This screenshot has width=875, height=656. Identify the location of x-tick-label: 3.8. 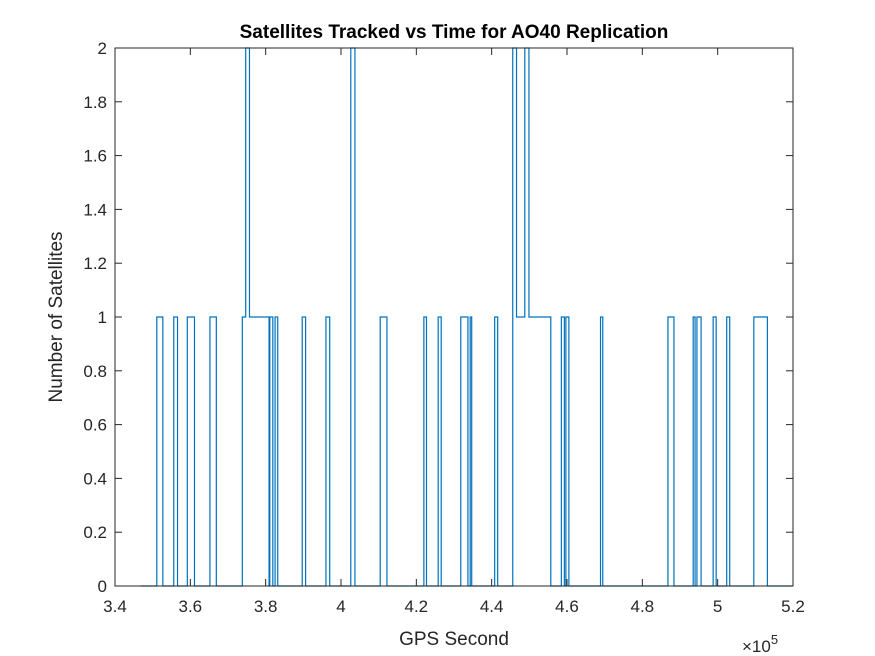
(266, 606).